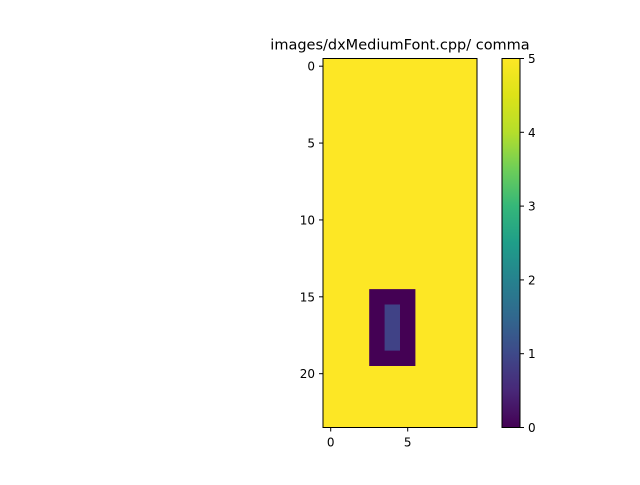 This screenshot has width=640, height=485. I want to click on colorbar-tick-label: 4, so click(532, 133).